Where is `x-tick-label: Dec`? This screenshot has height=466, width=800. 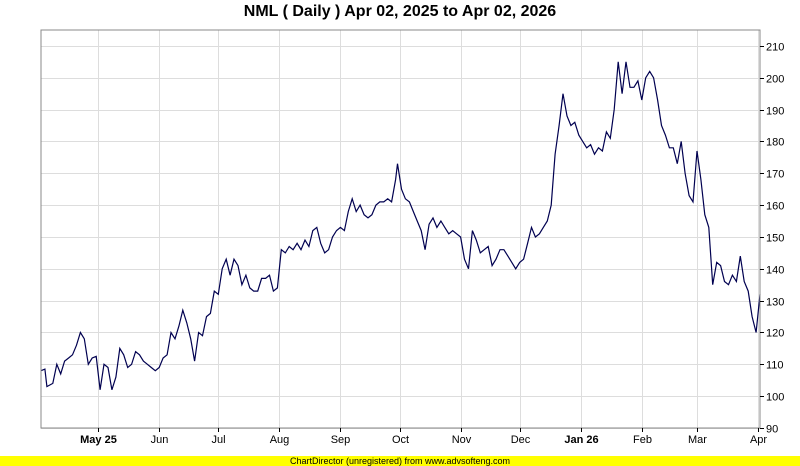 x-tick-label: Dec is located at coordinates (521, 440).